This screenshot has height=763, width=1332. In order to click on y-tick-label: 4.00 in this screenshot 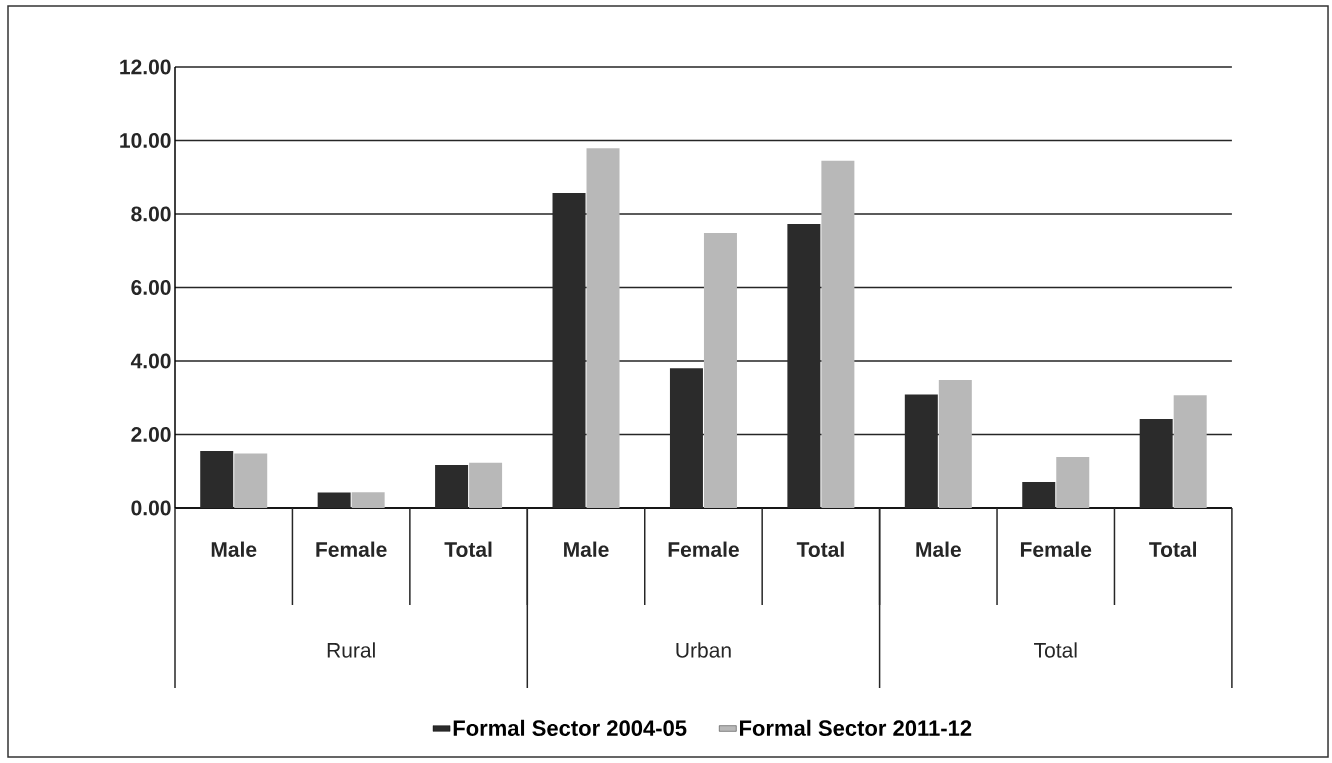, I will do `click(150, 361)`.